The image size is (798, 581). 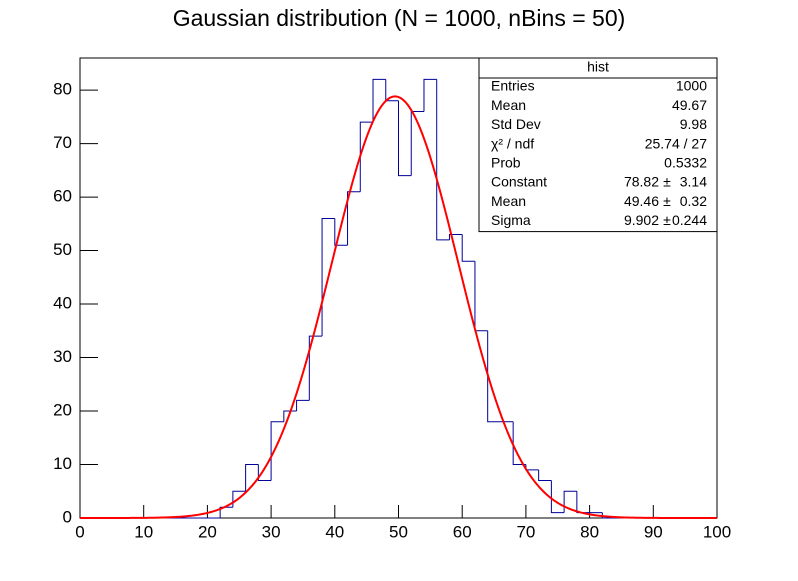 I want to click on x-tick-label: 80, so click(x=589, y=531).